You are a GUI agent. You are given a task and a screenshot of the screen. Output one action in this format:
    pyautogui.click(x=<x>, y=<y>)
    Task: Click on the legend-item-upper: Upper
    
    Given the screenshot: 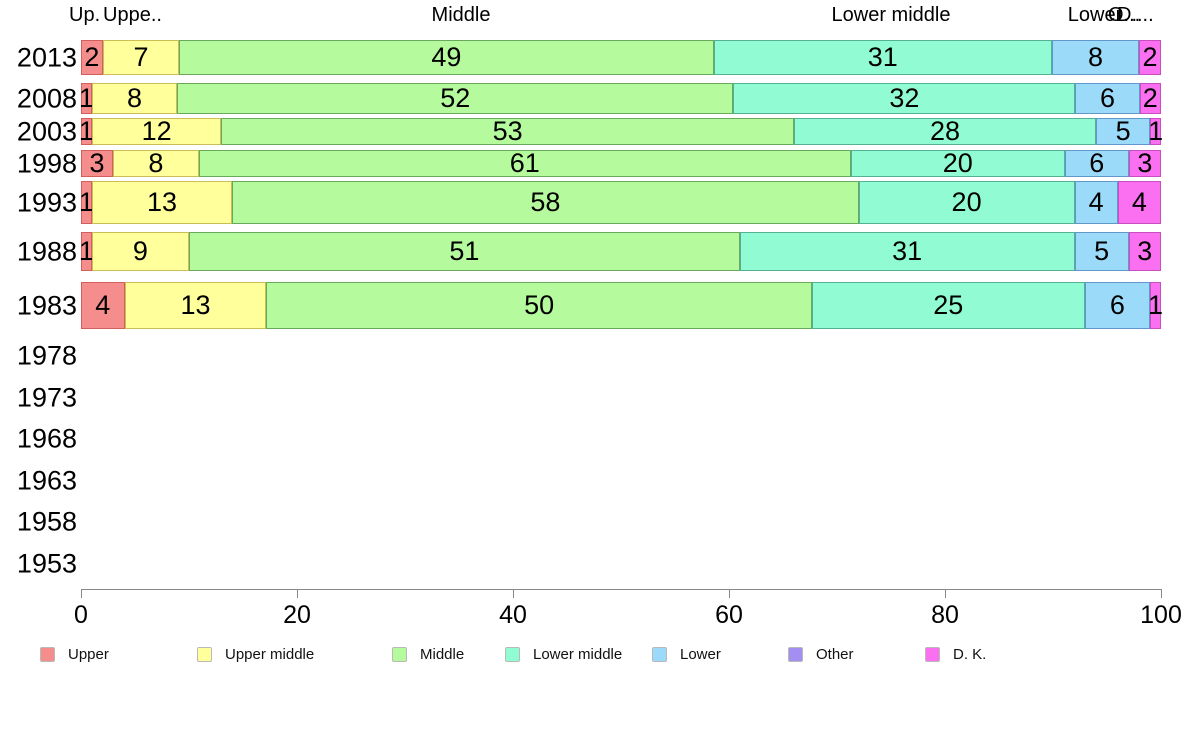 What is the action you would take?
    pyautogui.click(x=74, y=654)
    